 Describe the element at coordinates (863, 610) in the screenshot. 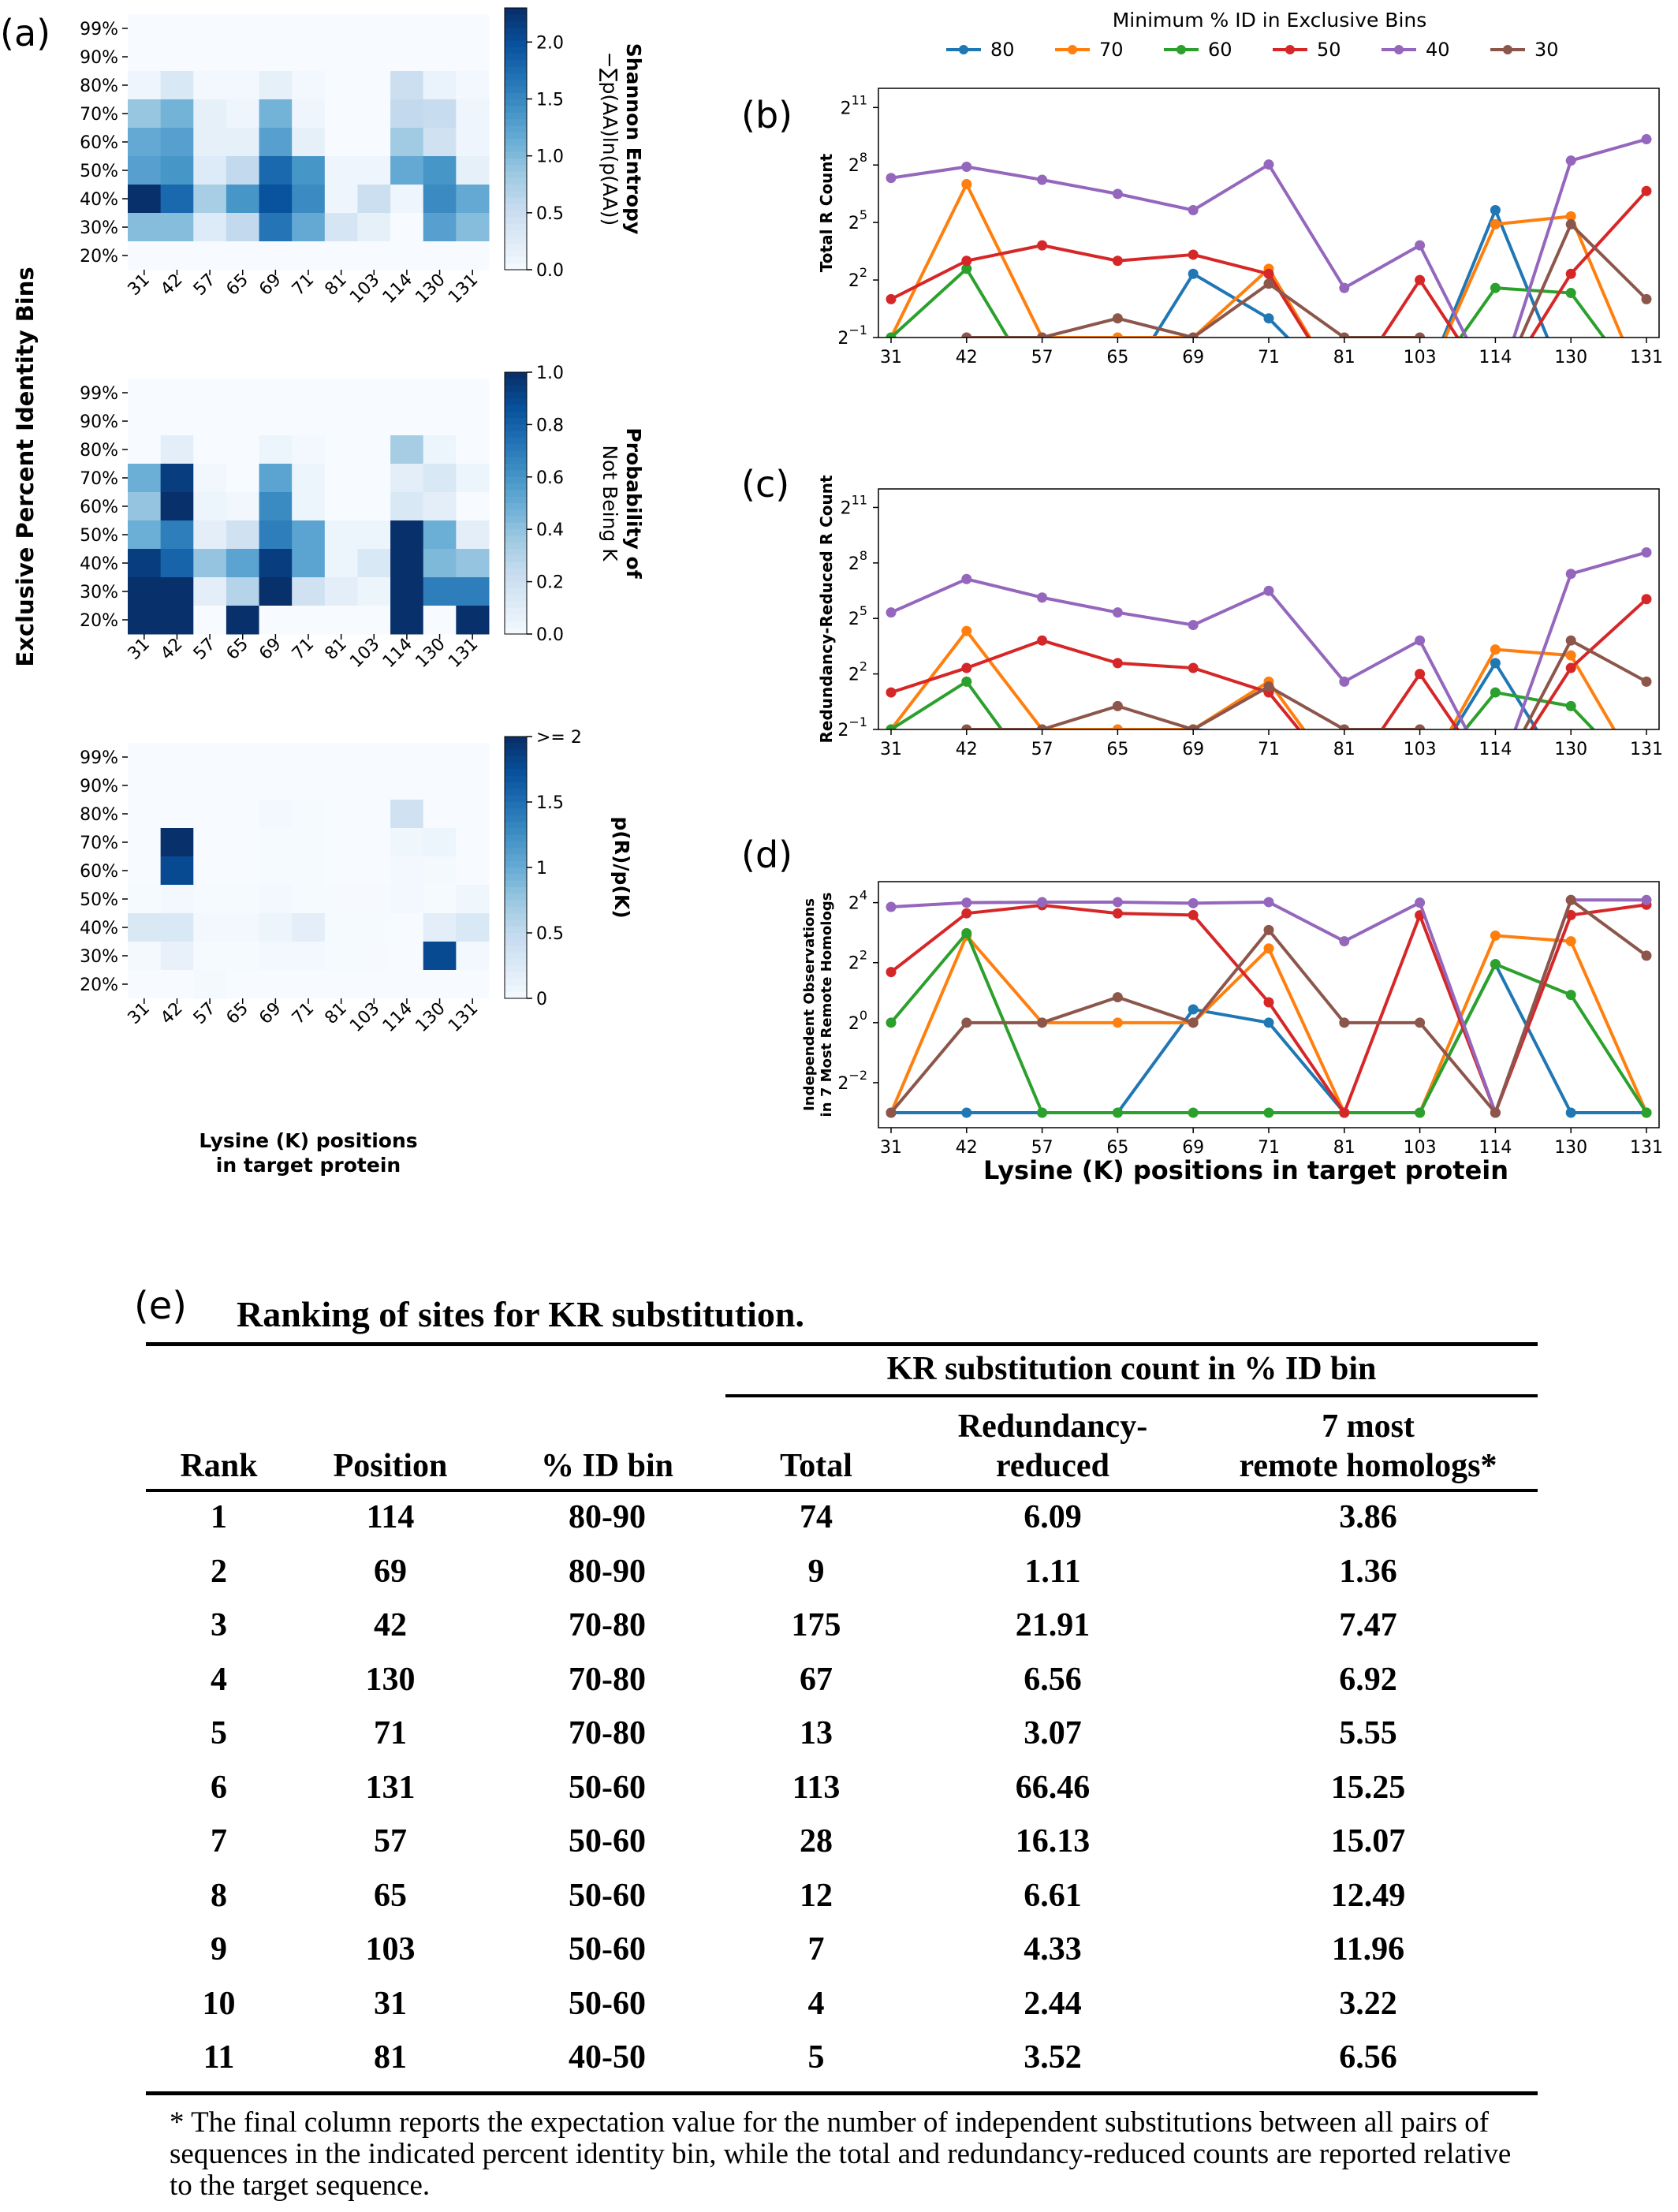

I see `y-tick-exponent: 5` at that location.